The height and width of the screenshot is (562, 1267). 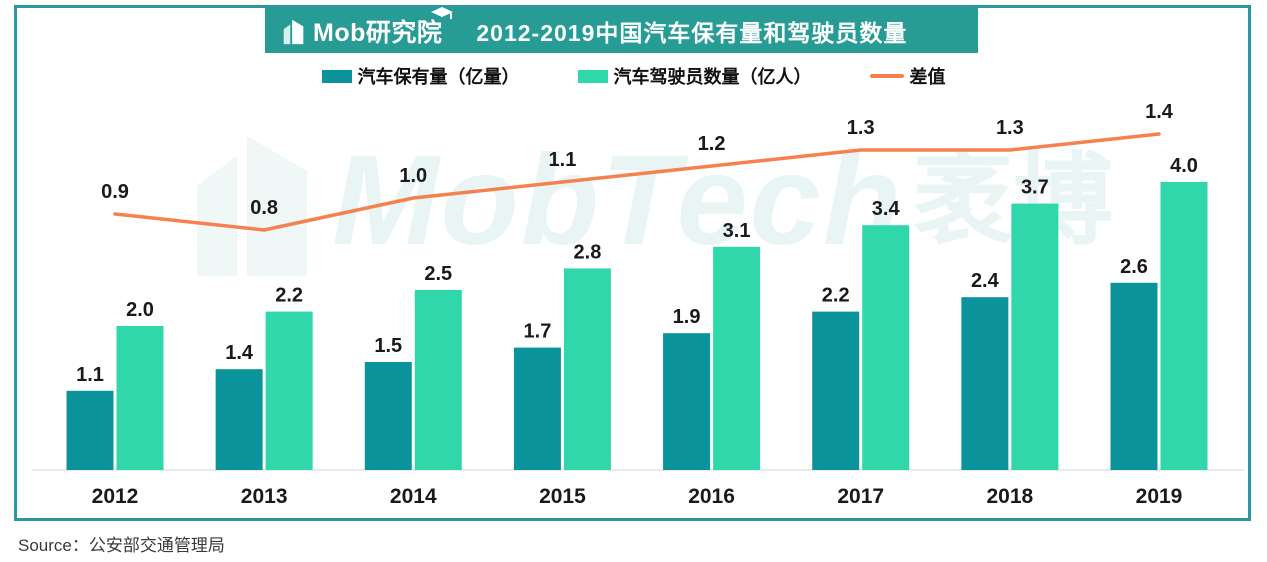 I want to click on bar-drivers-2017, so click(x=886, y=347).